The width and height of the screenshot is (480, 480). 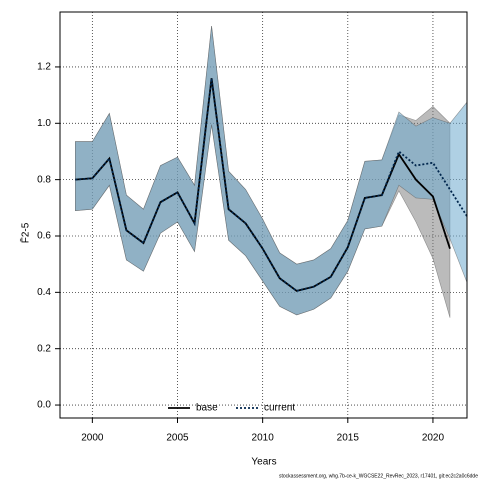 What do you see at coordinates (263, 462) in the screenshot?
I see `x-axis-label: Years` at bounding box center [263, 462].